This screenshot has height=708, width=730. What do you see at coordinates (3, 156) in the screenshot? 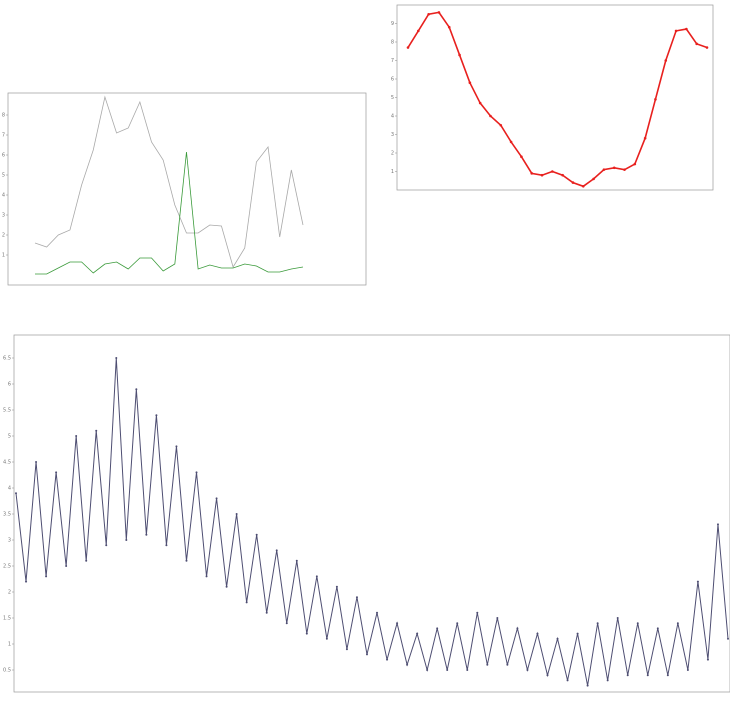
I see `y-tick-label: 6` at bounding box center [3, 156].